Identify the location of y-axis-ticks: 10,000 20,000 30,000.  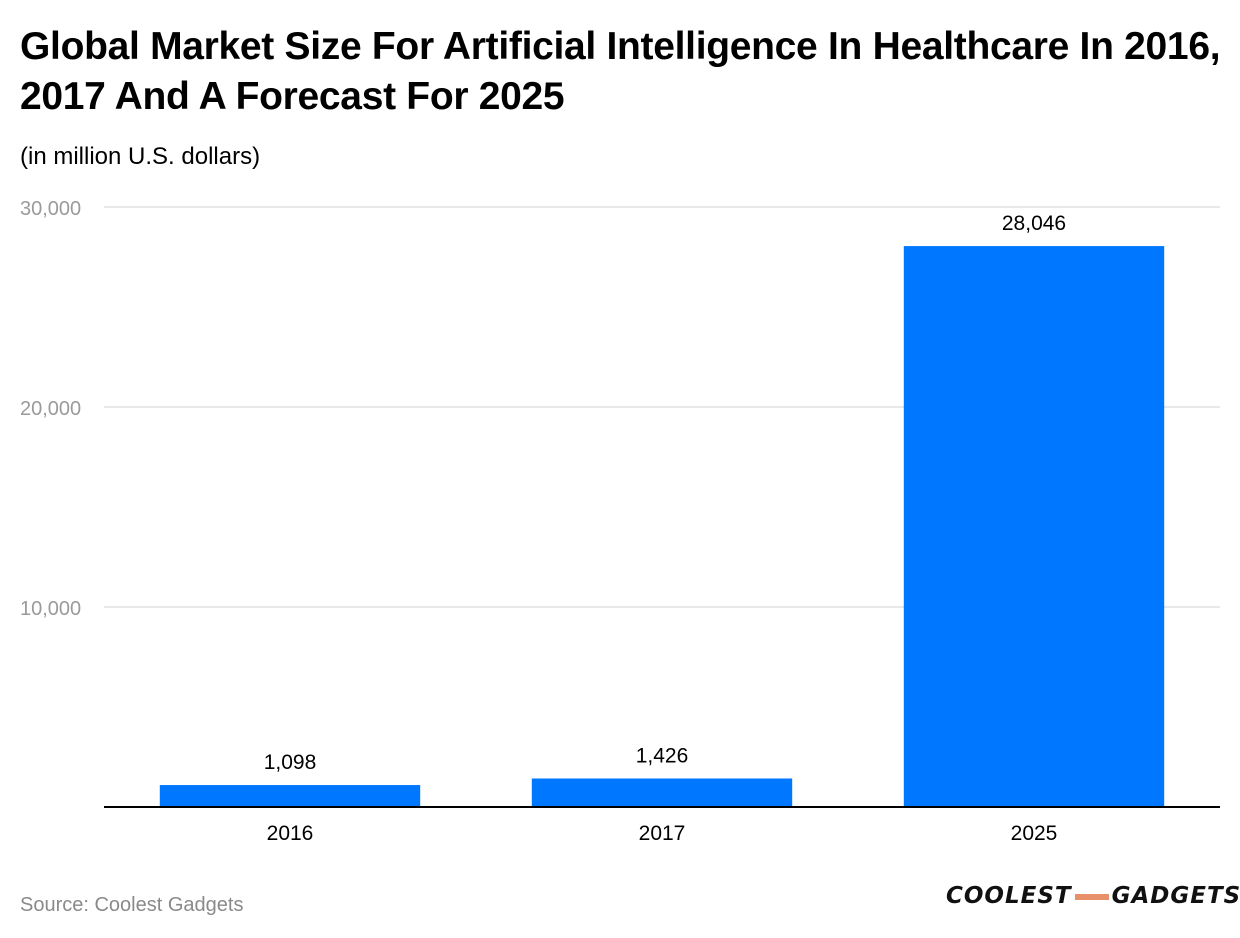
(50, 409).